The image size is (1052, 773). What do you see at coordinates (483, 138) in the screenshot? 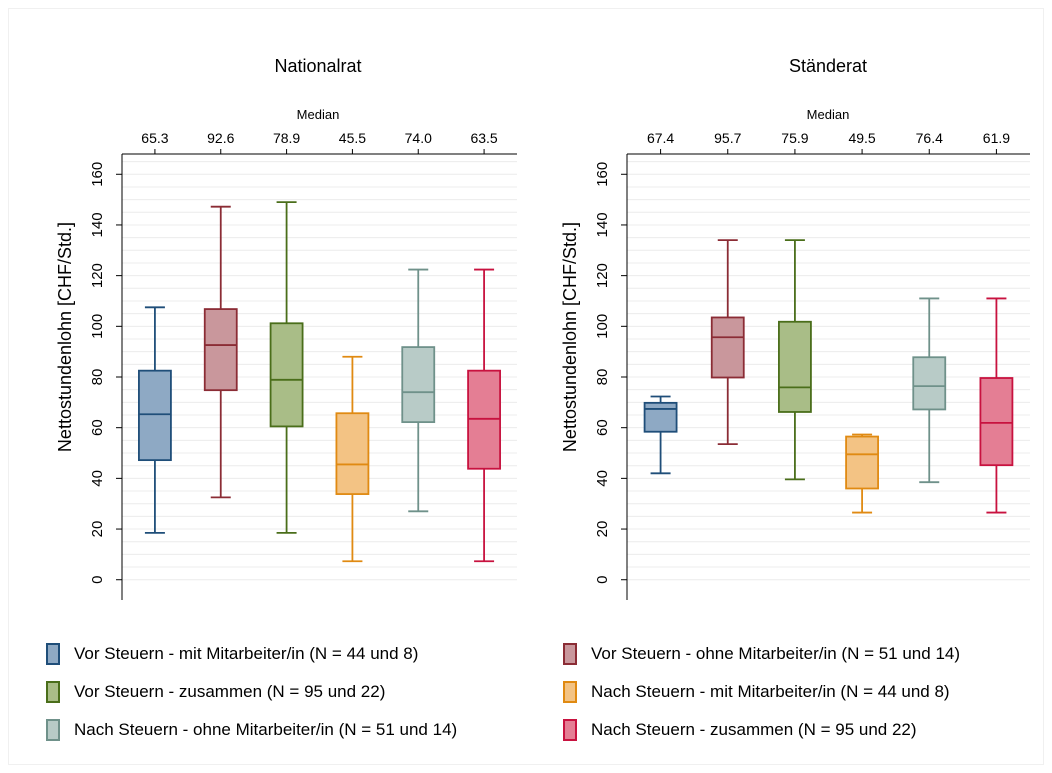
I see `median-value-label: 63.5` at bounding box center [483, 138].